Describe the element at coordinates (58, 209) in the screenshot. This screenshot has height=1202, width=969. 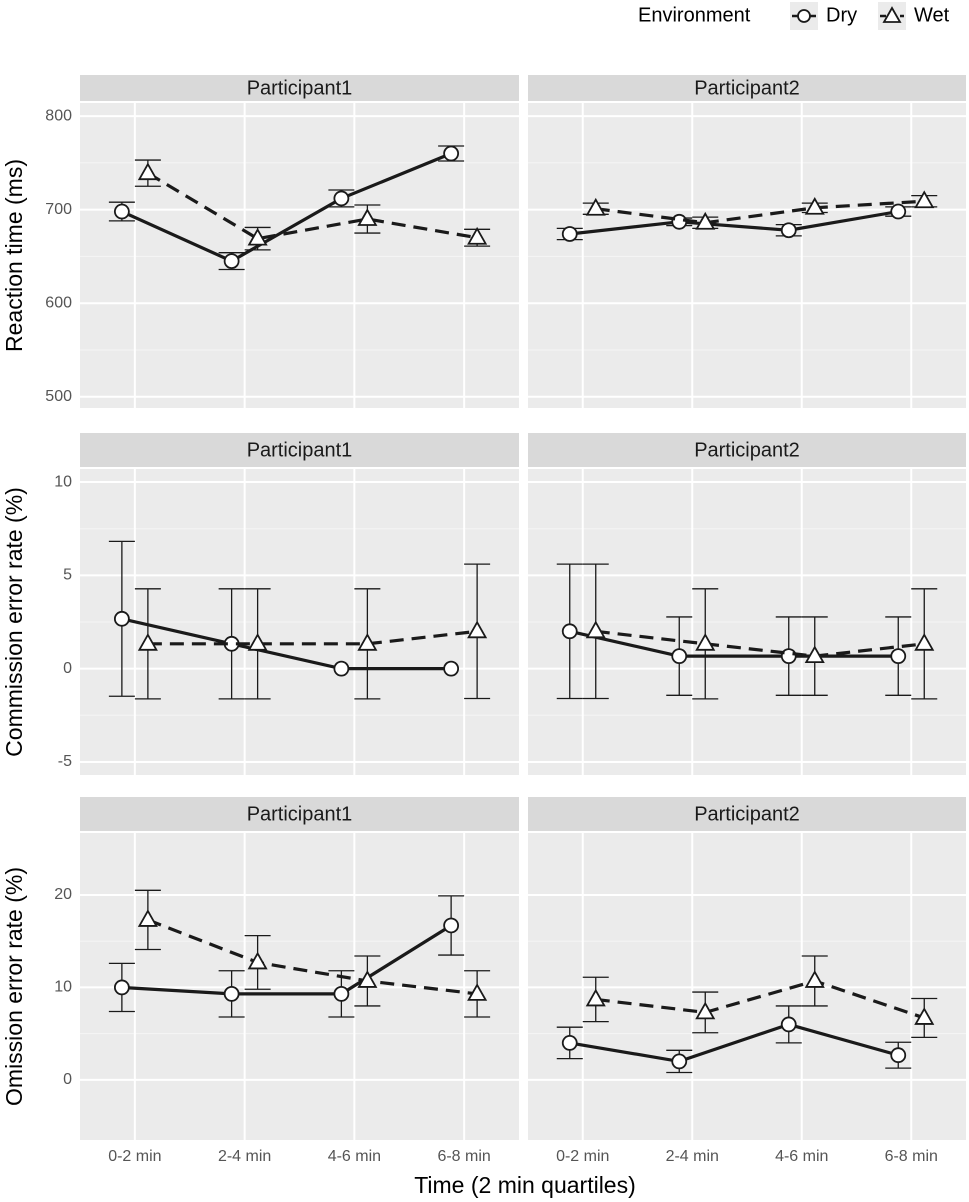
I see `y-tick-label: 700` at that location.